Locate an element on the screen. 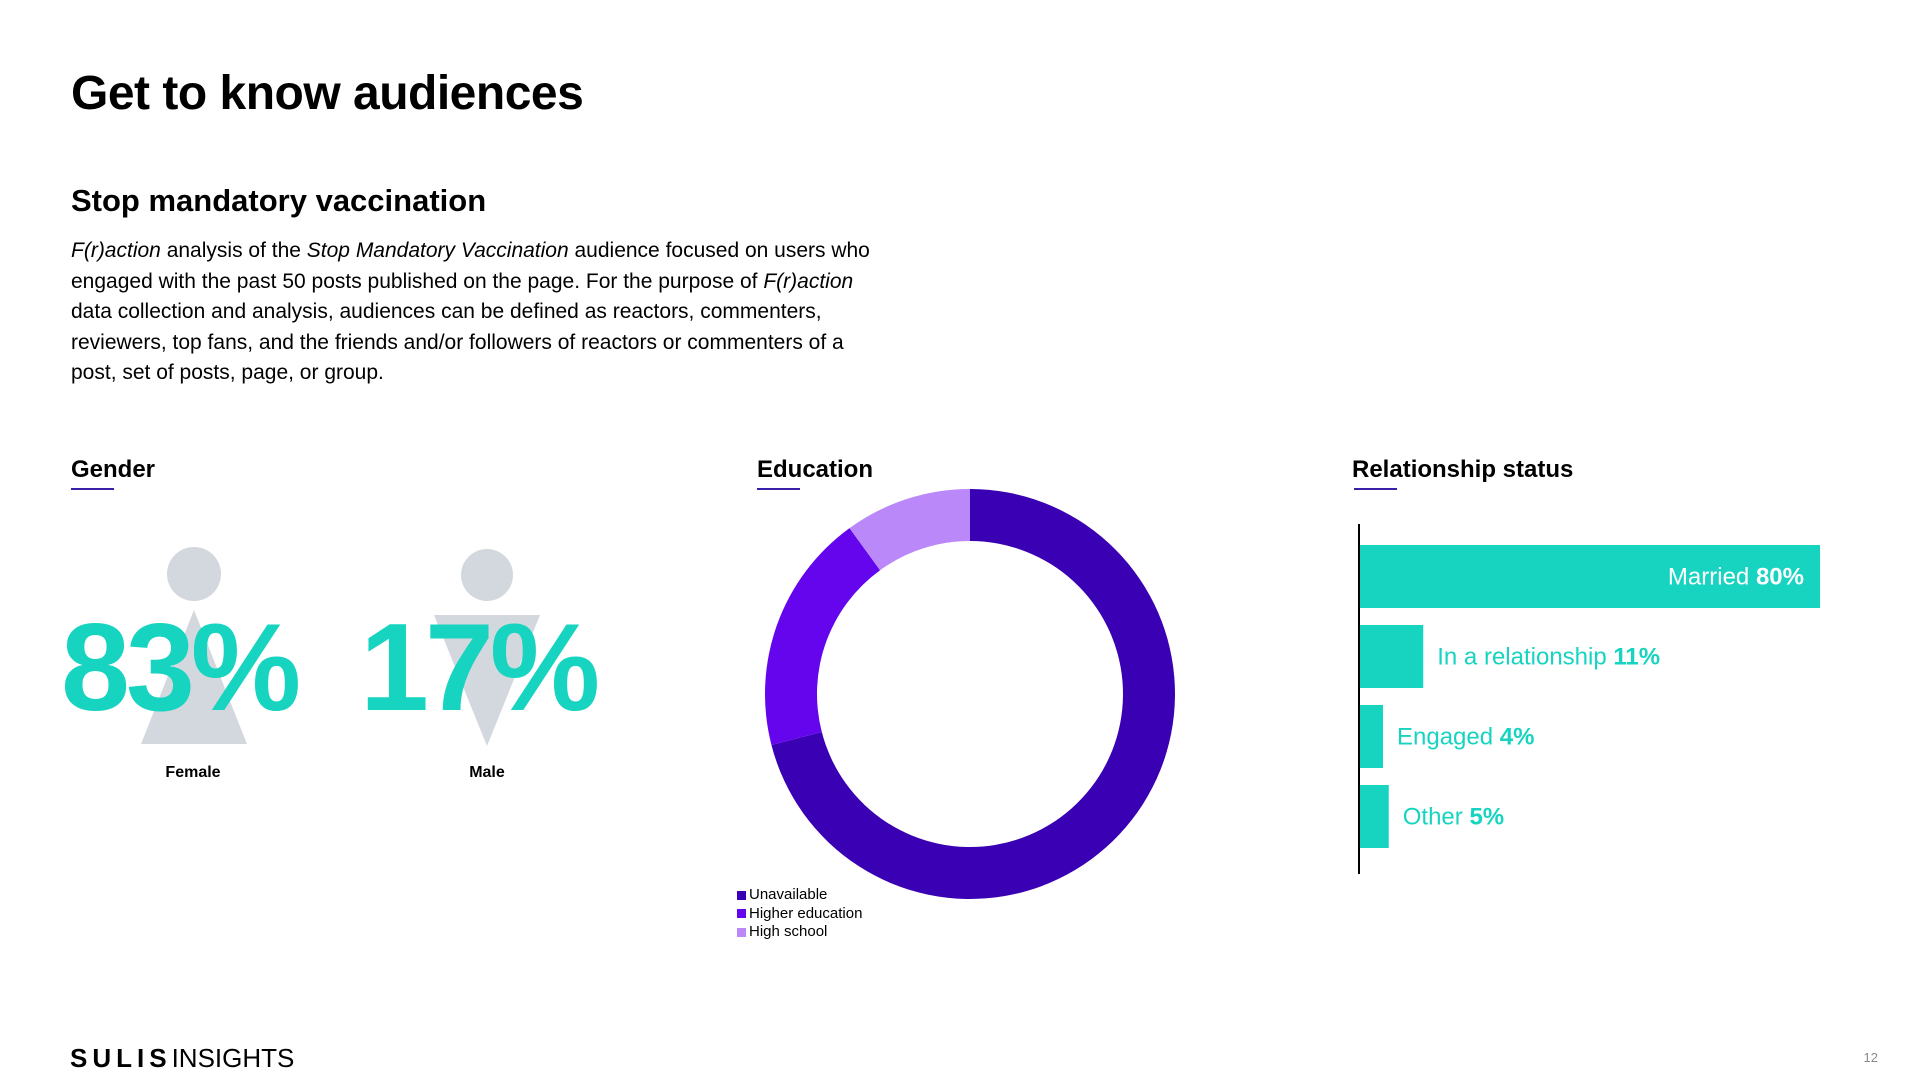 Image resolution: width=1920 pixels, height=1080 pixels. legend-item-unavailable: Unavailable is located at coordinates (799, 895).